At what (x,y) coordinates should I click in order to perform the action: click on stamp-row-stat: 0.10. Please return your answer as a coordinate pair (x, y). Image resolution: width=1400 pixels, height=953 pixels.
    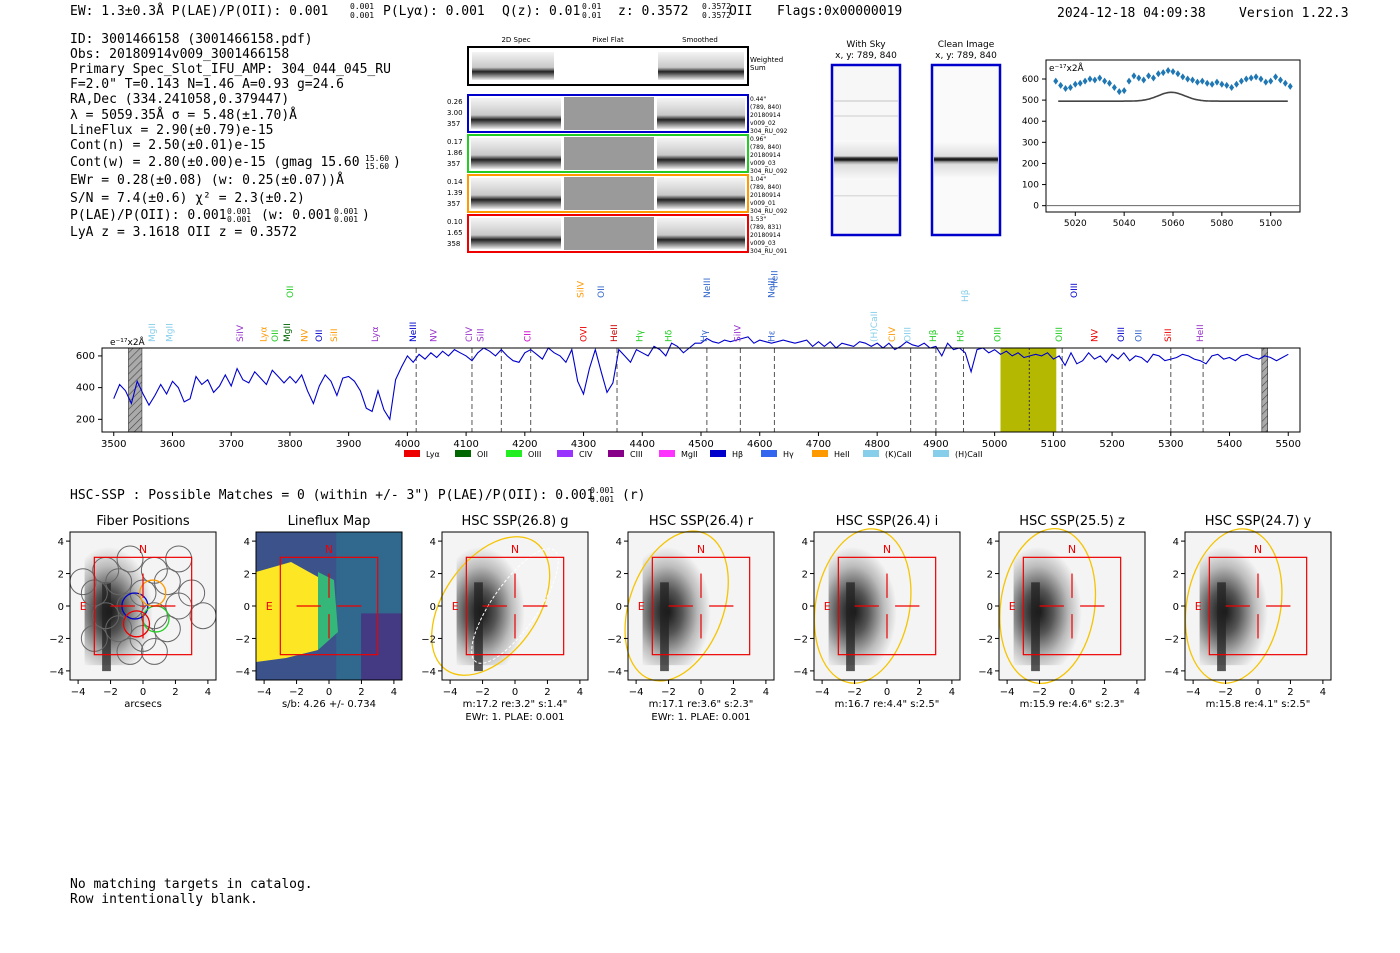
    Looking at the image, I should click on (455, 222).